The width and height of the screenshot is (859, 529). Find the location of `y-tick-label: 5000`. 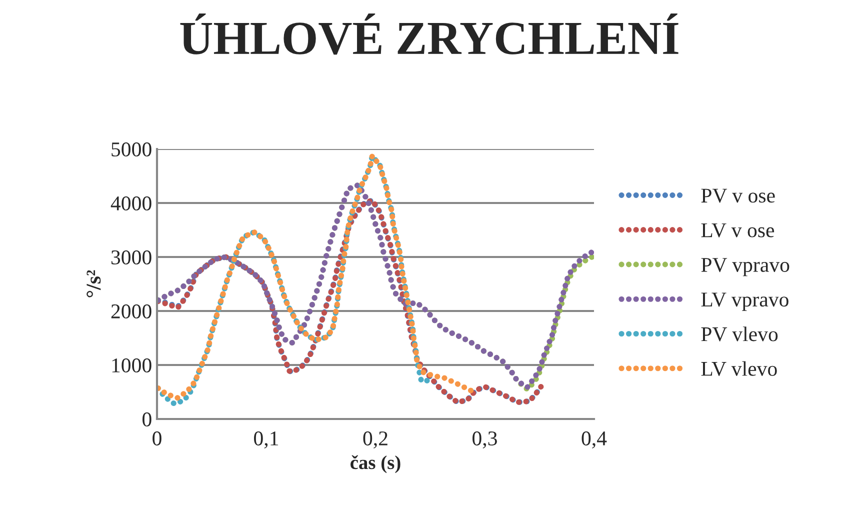

y-tick-label: 5000 is located at coordinates (132, 149).